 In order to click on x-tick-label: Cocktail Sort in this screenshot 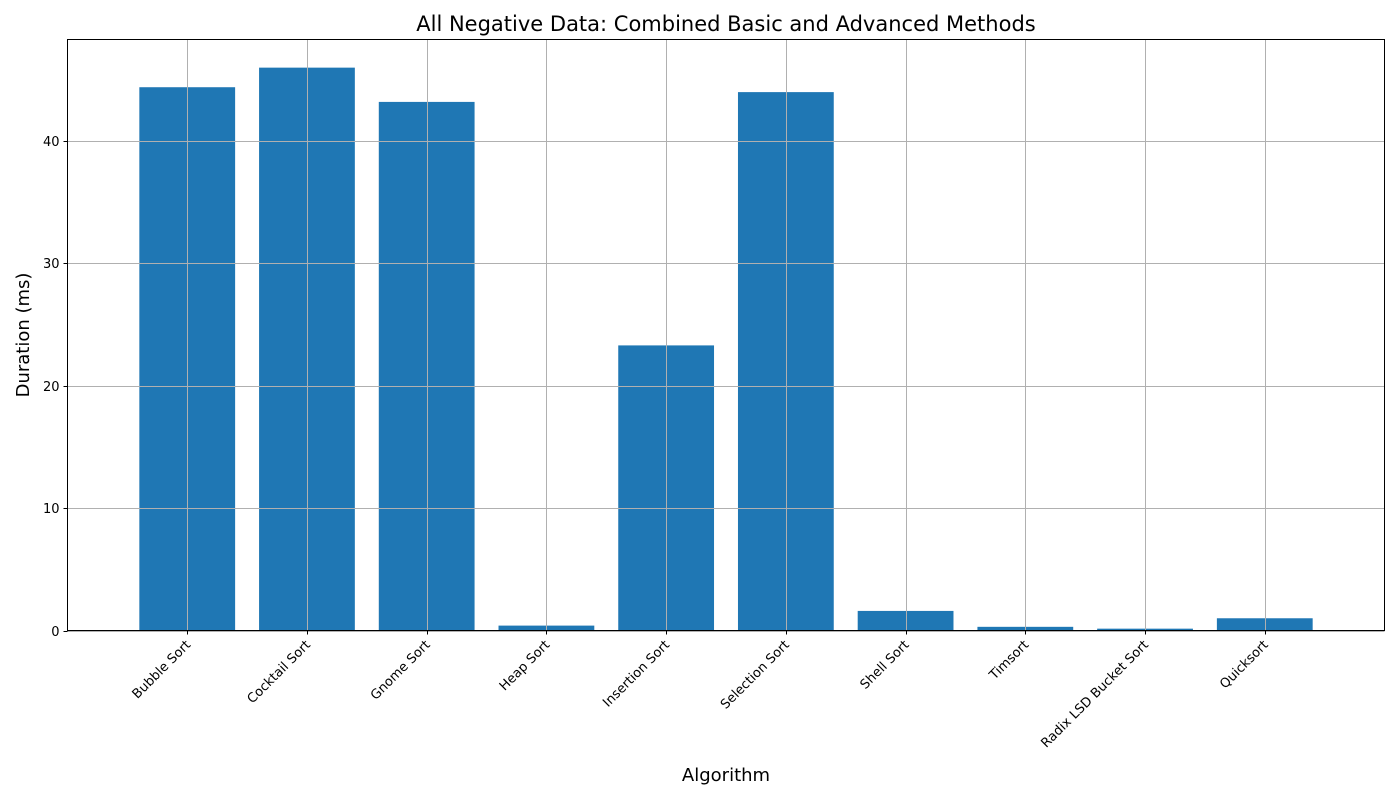, I will do `click(279, 672)`.